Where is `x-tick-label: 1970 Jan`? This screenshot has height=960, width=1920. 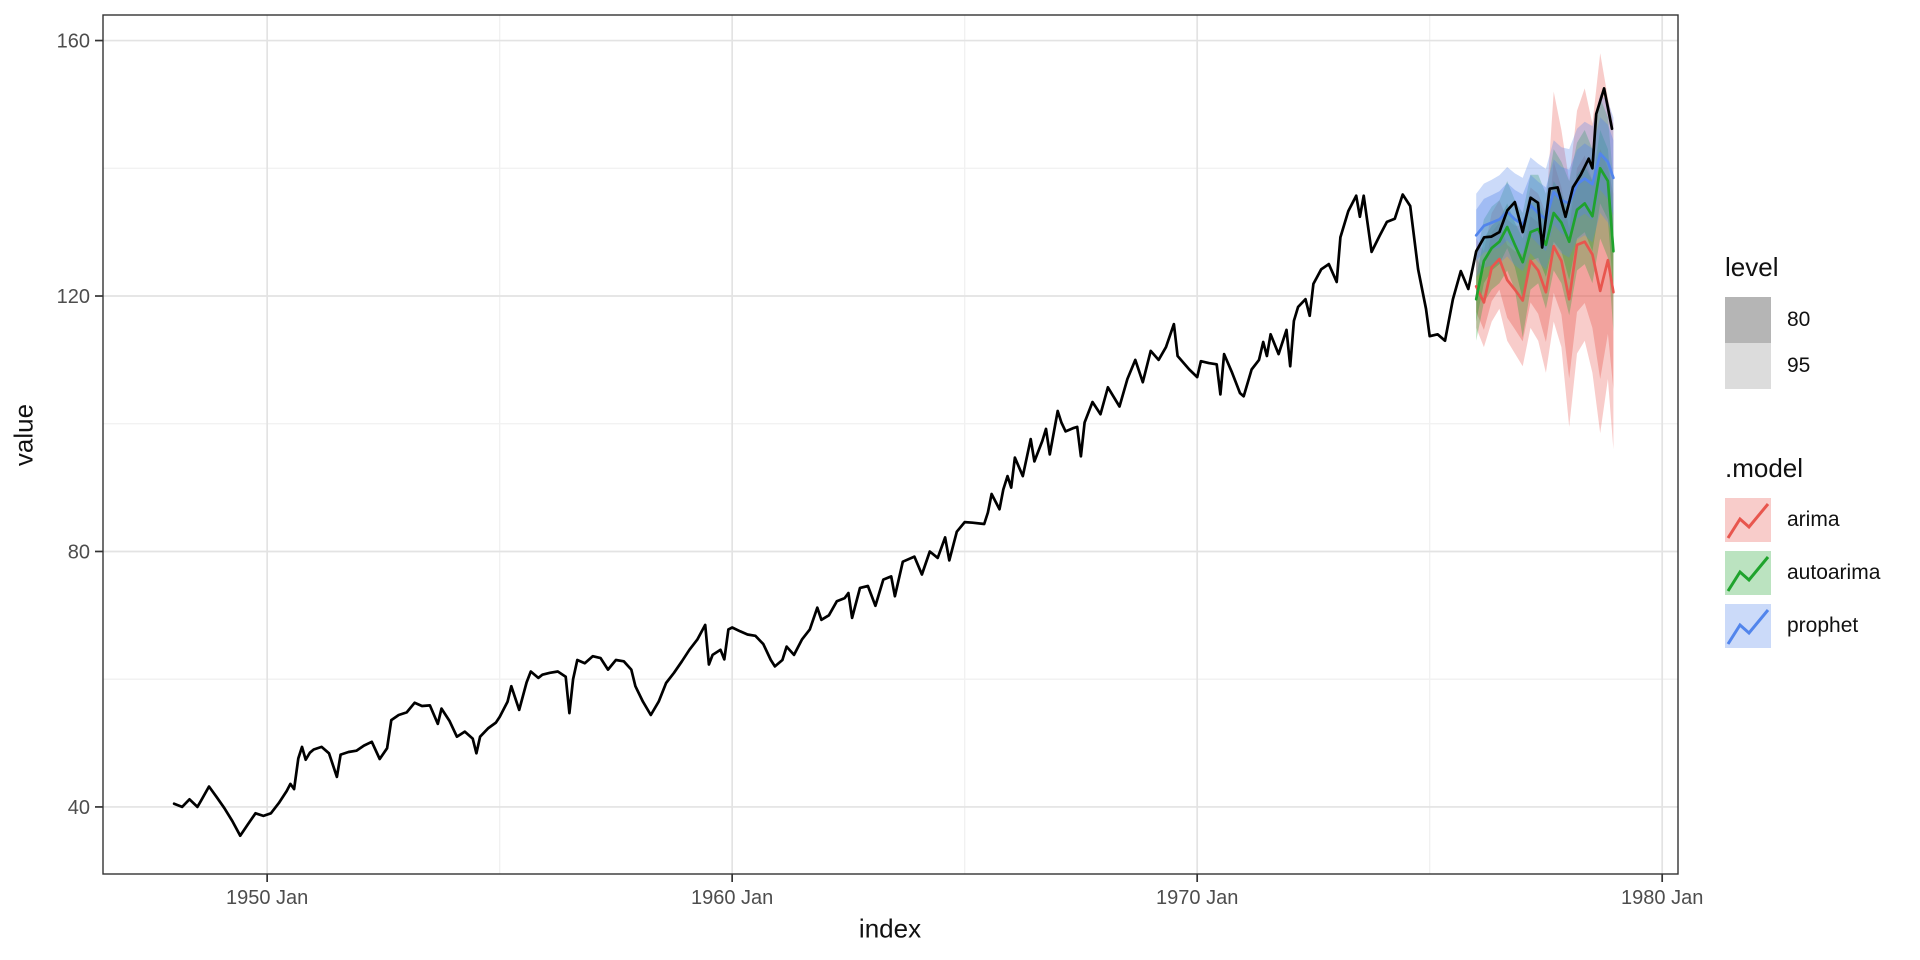
x-tick-label: 1970 Jan is located at coordinates (1197, 898).